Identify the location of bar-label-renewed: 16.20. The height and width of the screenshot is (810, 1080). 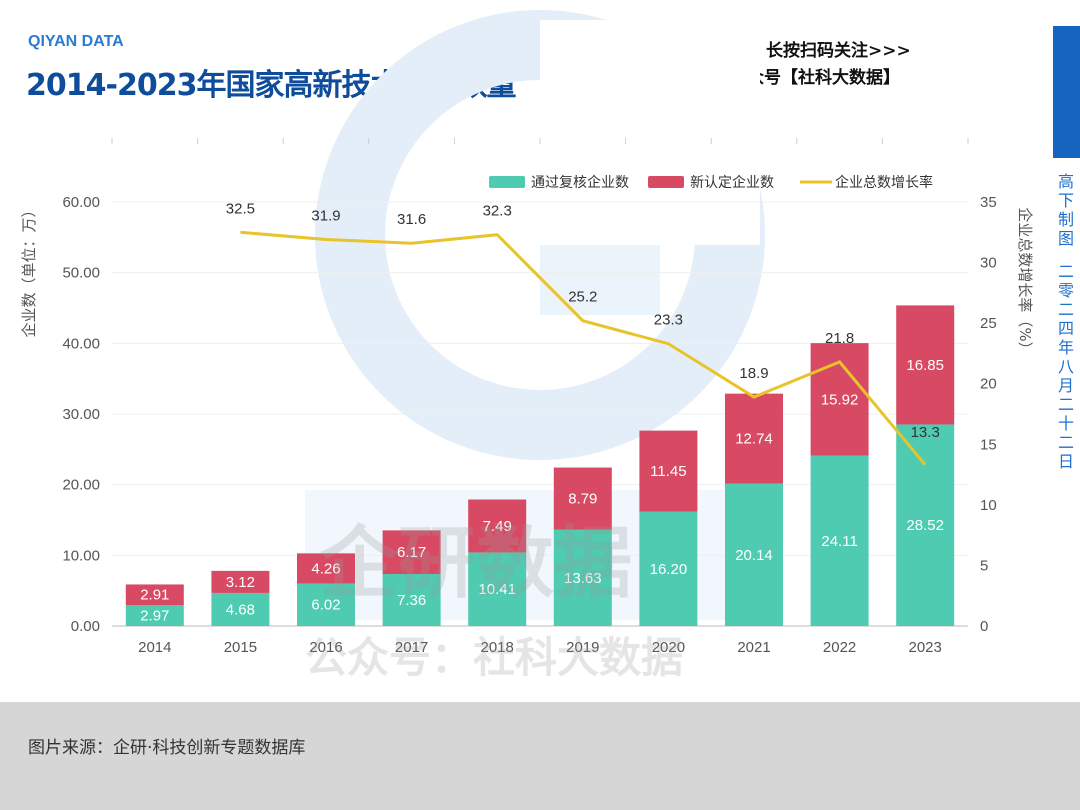
(669, 569).